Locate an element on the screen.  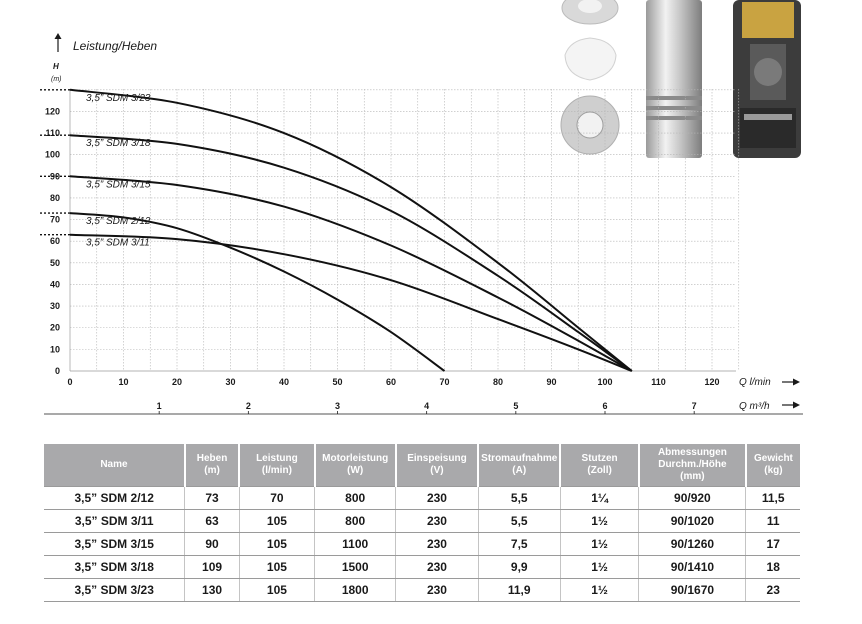
x-tick-label: 0 is located at coordinates (69, 382).